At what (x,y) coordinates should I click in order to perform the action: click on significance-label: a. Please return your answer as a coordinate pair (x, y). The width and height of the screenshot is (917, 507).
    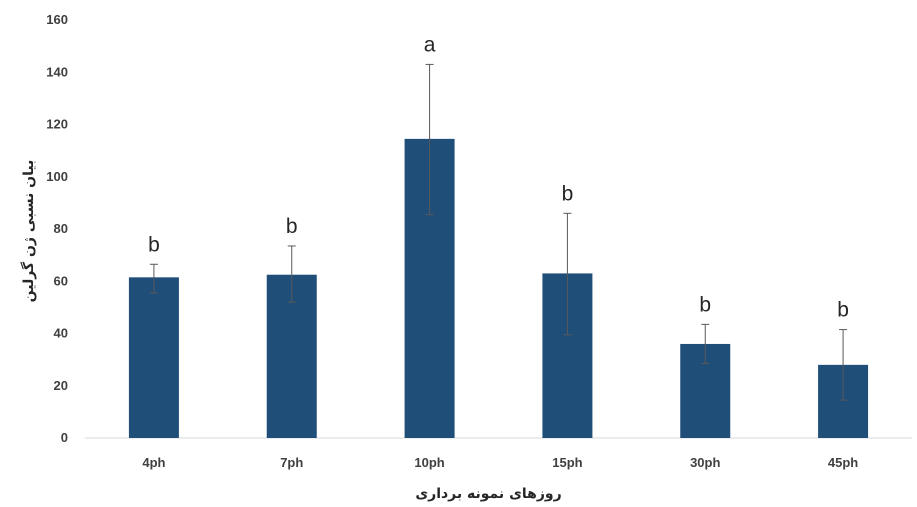
    Looking at the image, I should click on (430, 44).